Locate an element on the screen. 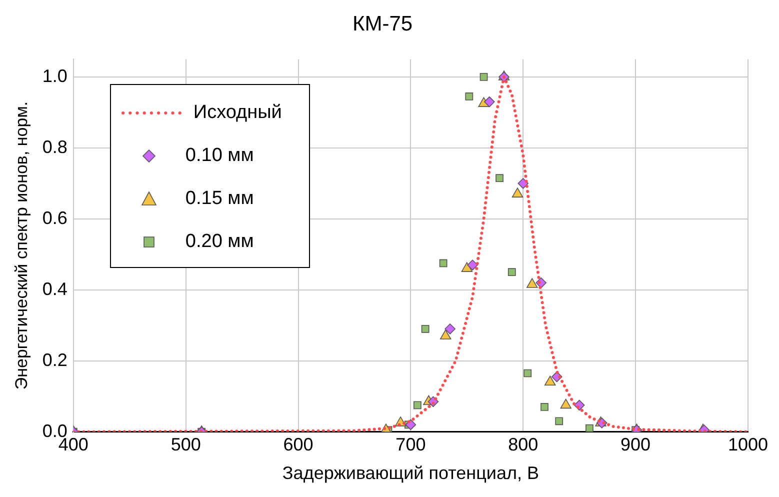  x-tick-label: 700 is located at coordinates (411, 444).